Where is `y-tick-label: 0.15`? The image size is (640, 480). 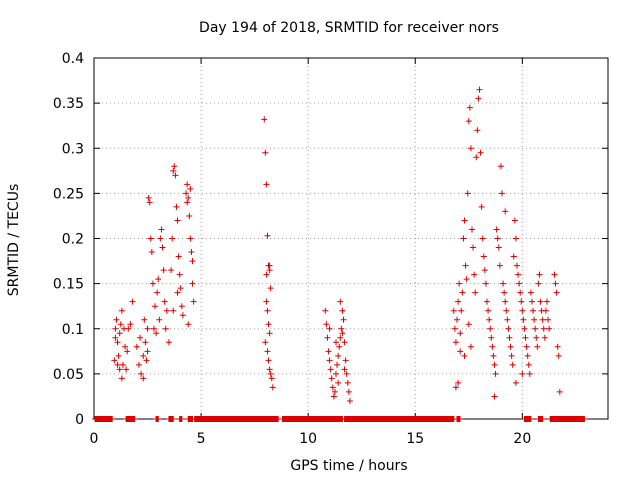 y-tick-label: 0.15 is located at coordinates (68, 285).